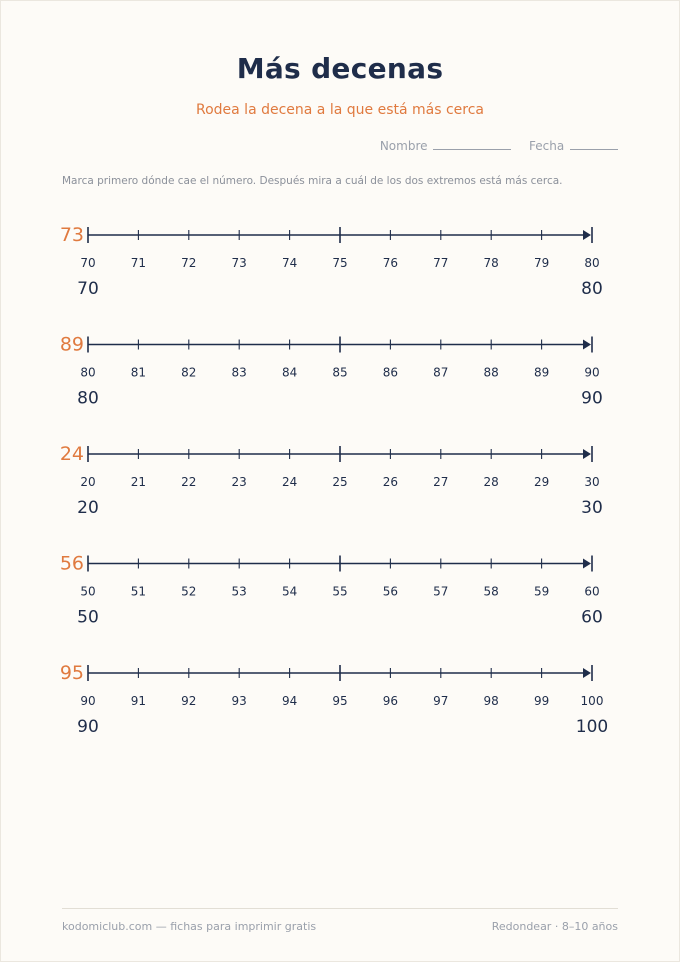 Image resolution: width=680 pixels, height=962 pixels. I want to click on tick-label: 54, so click(289, 592).